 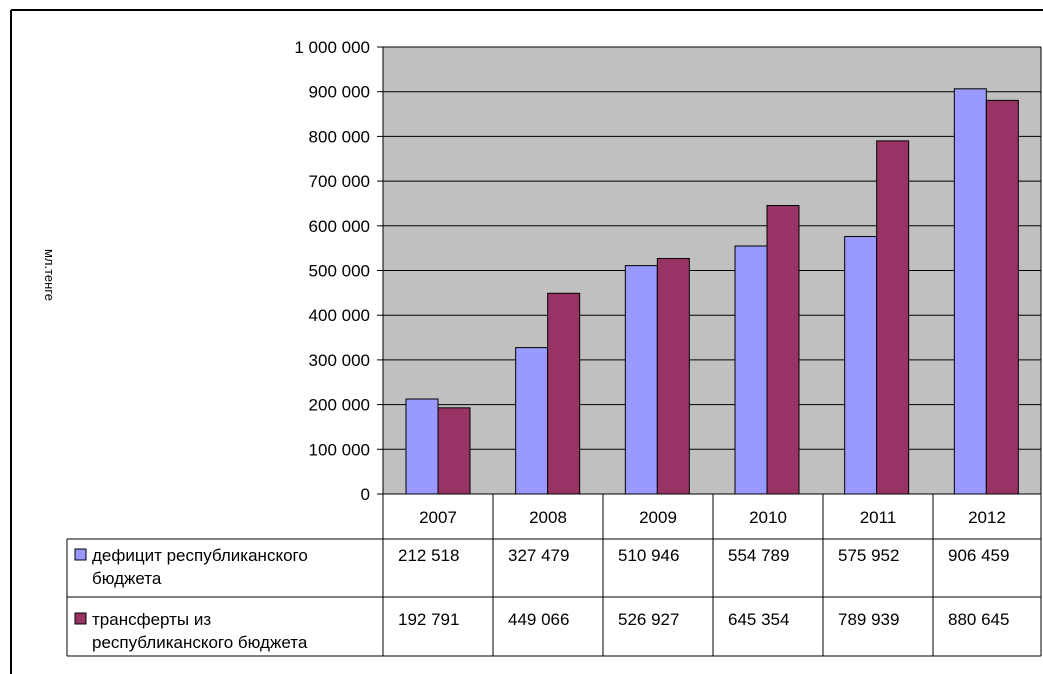 I want to click on y-axis-title: мл.тенге, so click(x=49, y=275).